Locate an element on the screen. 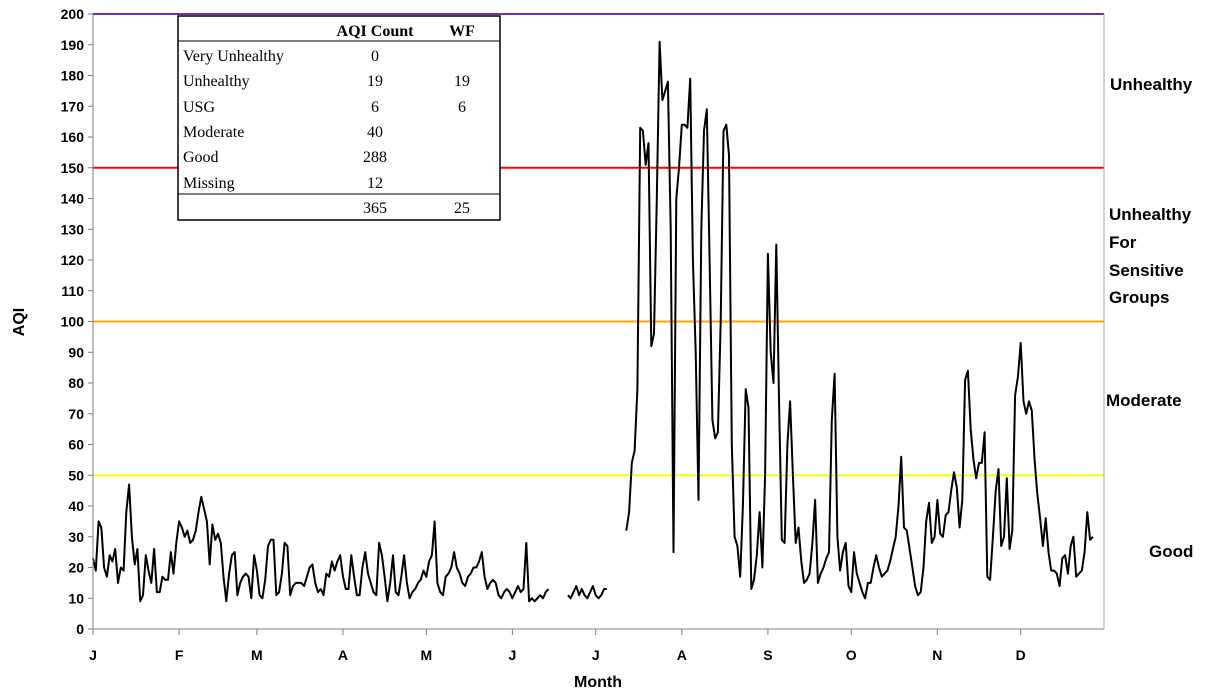 The height and width of the screenshot is (694, 1227). category-label: Groups is located at coordinates (1139, 297).